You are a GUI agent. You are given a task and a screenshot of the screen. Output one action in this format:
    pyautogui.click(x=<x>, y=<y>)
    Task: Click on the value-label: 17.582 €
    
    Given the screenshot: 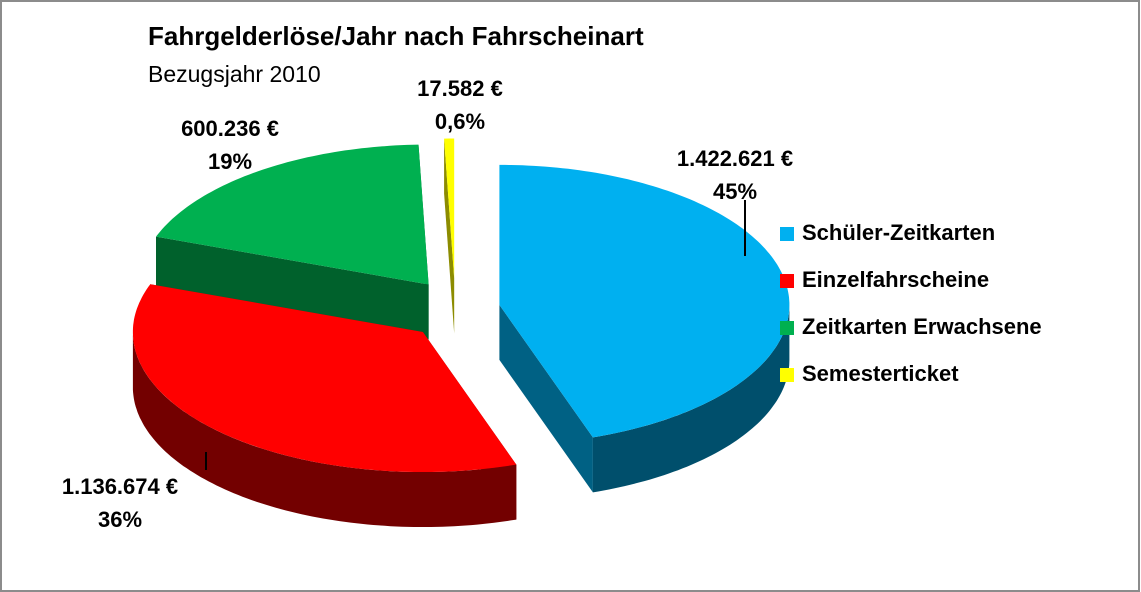 What is the action you would take?
    pyautogui.click(x=460, y=88)
    